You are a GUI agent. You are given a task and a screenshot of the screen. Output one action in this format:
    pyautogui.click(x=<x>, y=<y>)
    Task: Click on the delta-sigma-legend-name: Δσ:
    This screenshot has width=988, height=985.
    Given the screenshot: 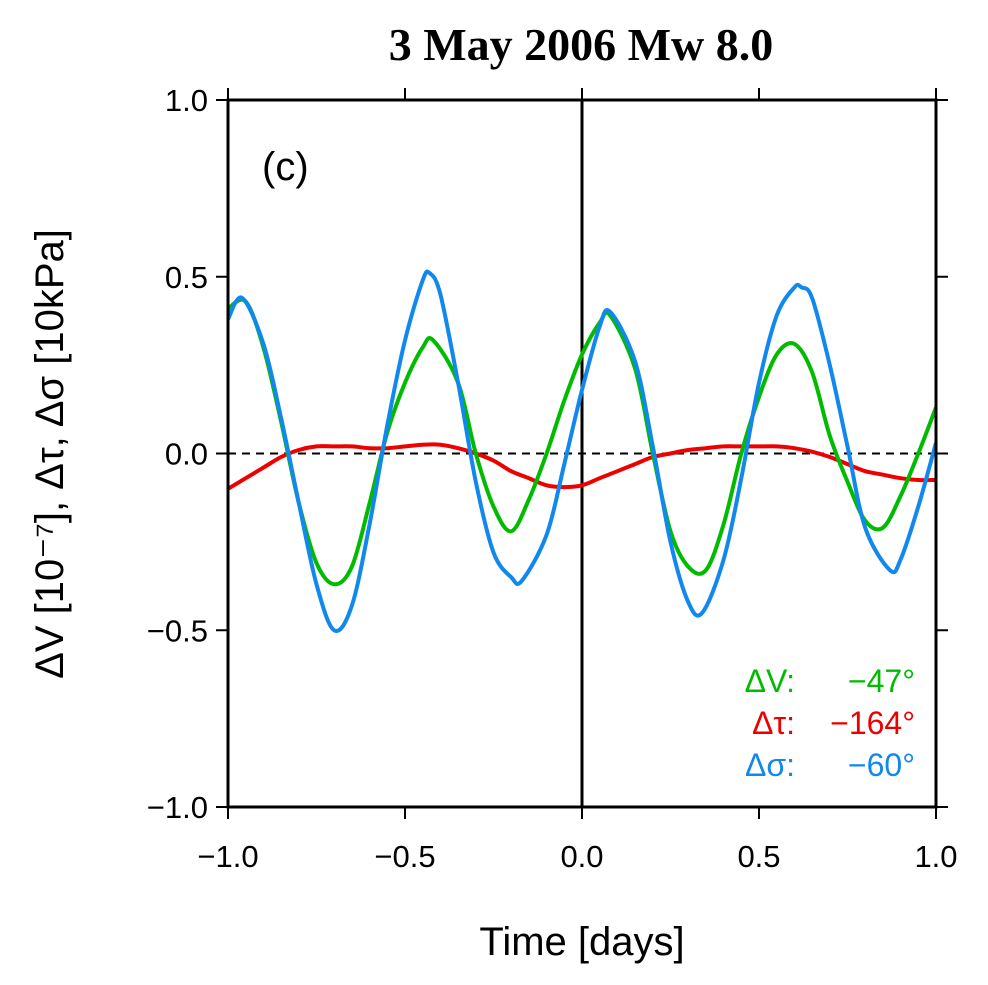 What is the action you would take?
    pyautogui.click(x=770, y=765)
    